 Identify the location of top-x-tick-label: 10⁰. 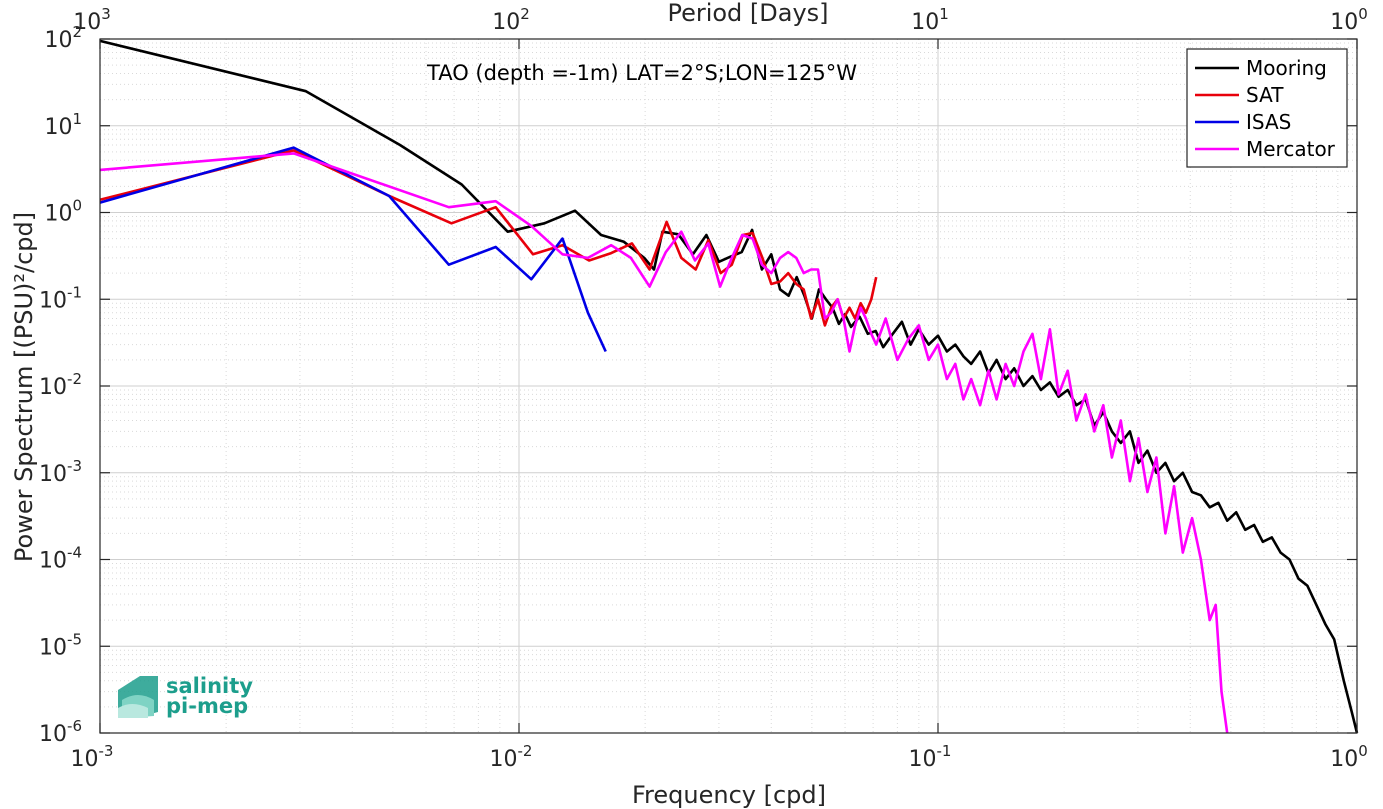
(1349, 20).